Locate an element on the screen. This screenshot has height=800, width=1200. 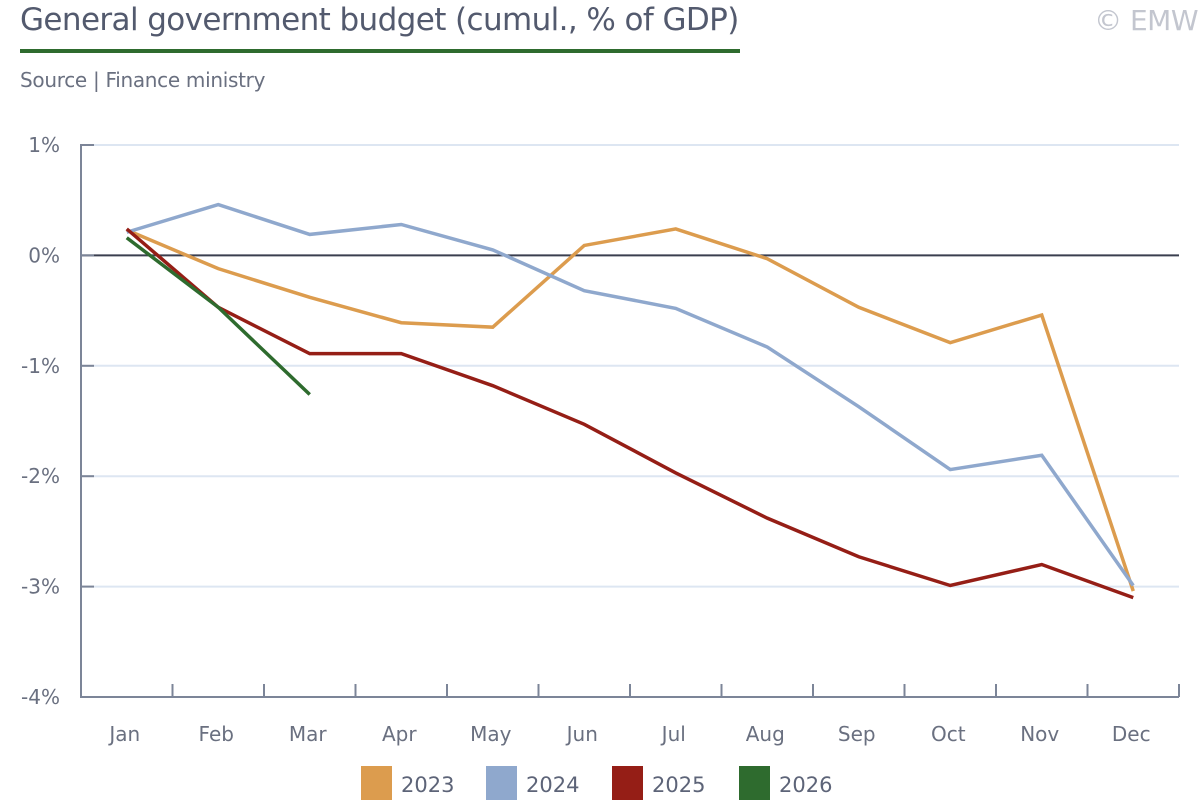
x-tick-label: Jul is located at coordinates (673, 734).